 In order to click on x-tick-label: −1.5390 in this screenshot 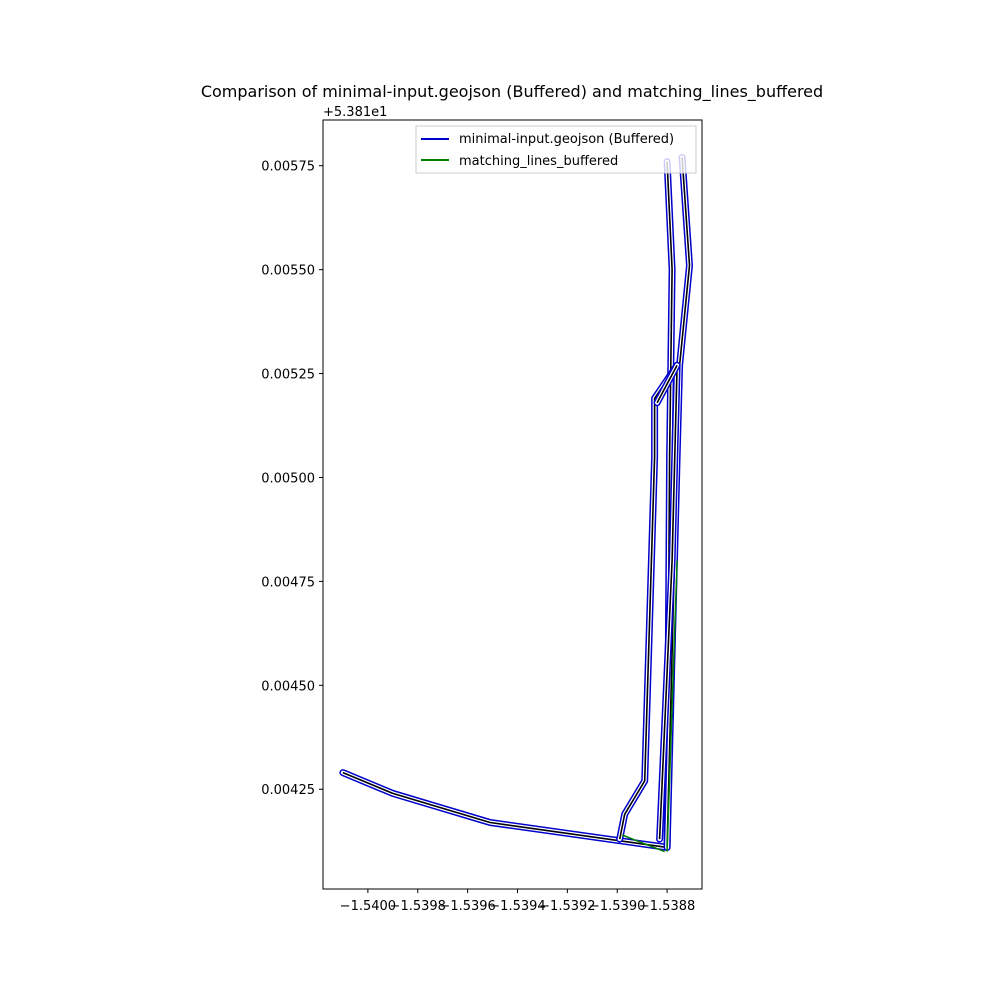, I will do `click(617, 906)`.